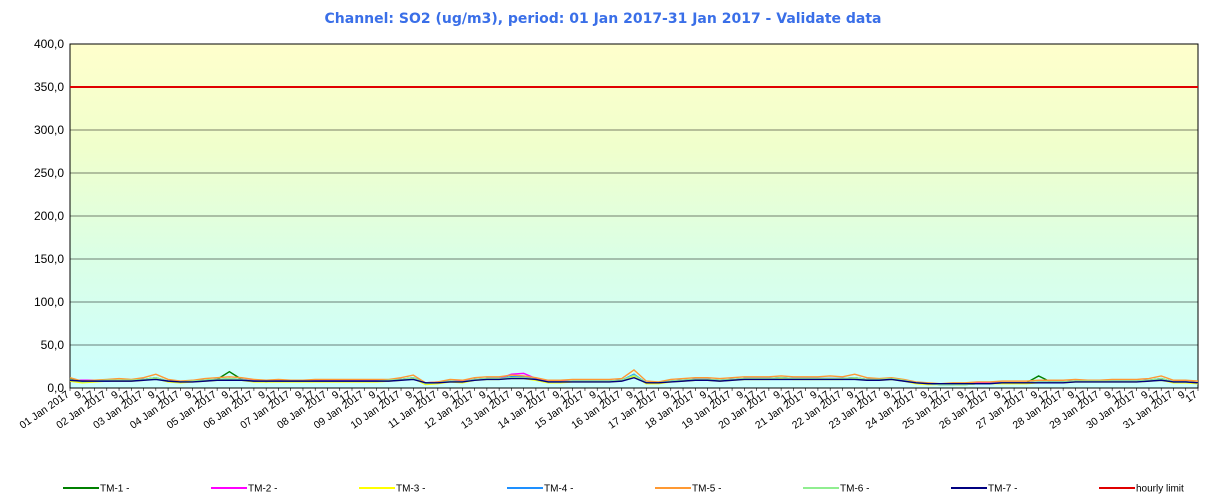 The image size is (1206, 495). What do you see at coordinates (49, 216) in the screenshot?
I see `y-tick-label: 200,0` at bounding box center [49, 216].